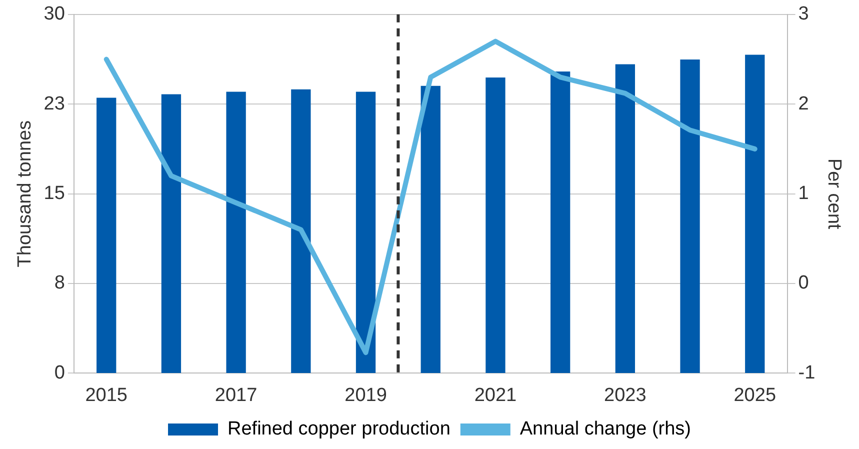  What do you see at coordinates (755, 395) in the screenshot?
I see `x-tick-label: 2025` at bounding box center [755, 395].